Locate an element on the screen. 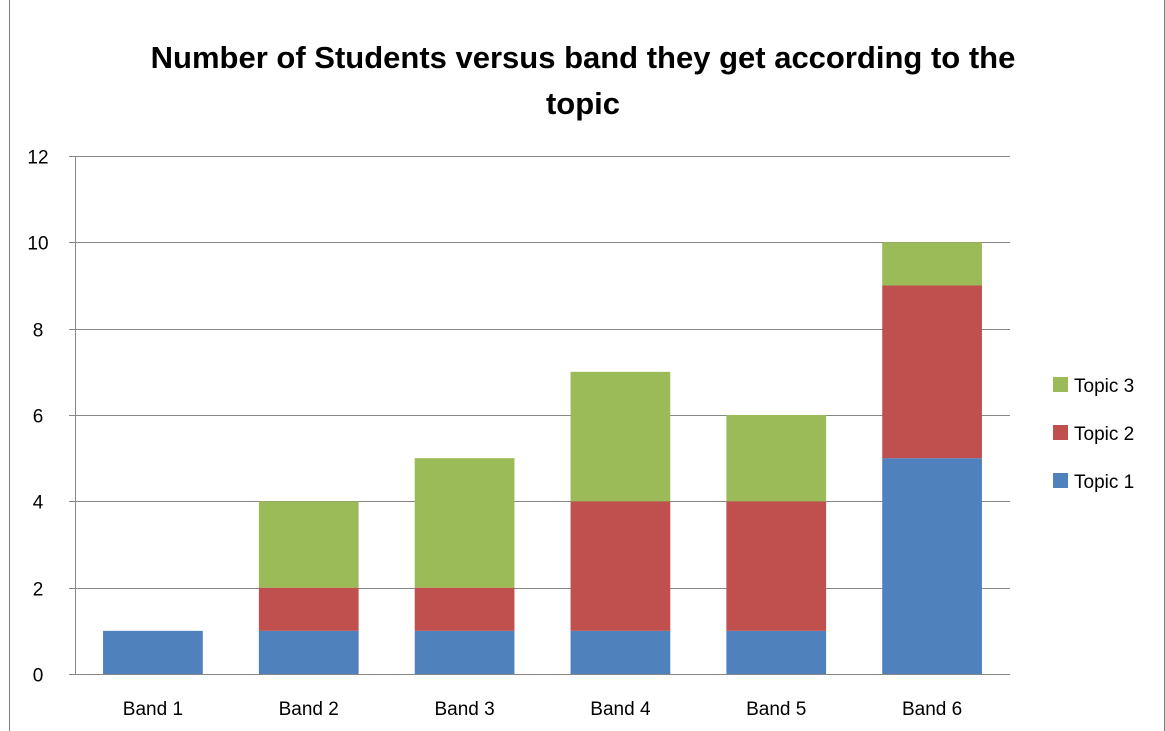 Image resolution: width=1165 pixels, height=731 pixels. y-axis-ticks: 0 2 4 6 8 10 12 is located at coordinates (51, 417).